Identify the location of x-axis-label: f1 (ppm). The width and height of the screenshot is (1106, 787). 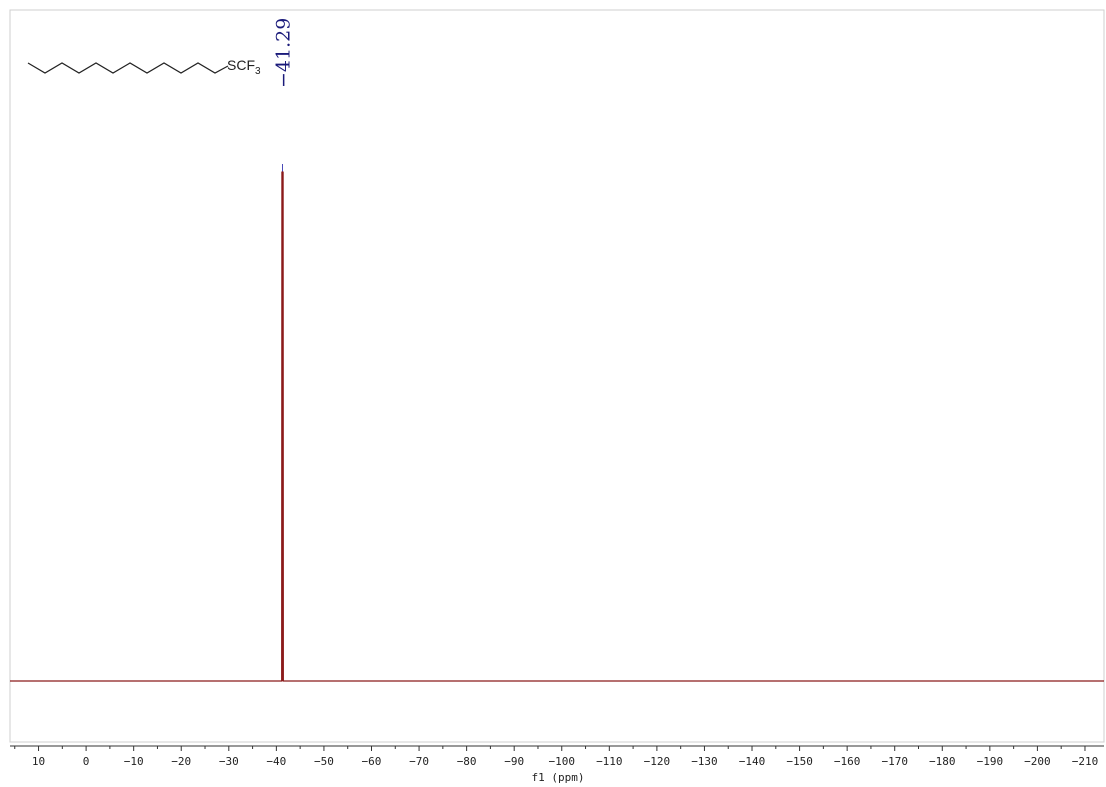
(558, 777).